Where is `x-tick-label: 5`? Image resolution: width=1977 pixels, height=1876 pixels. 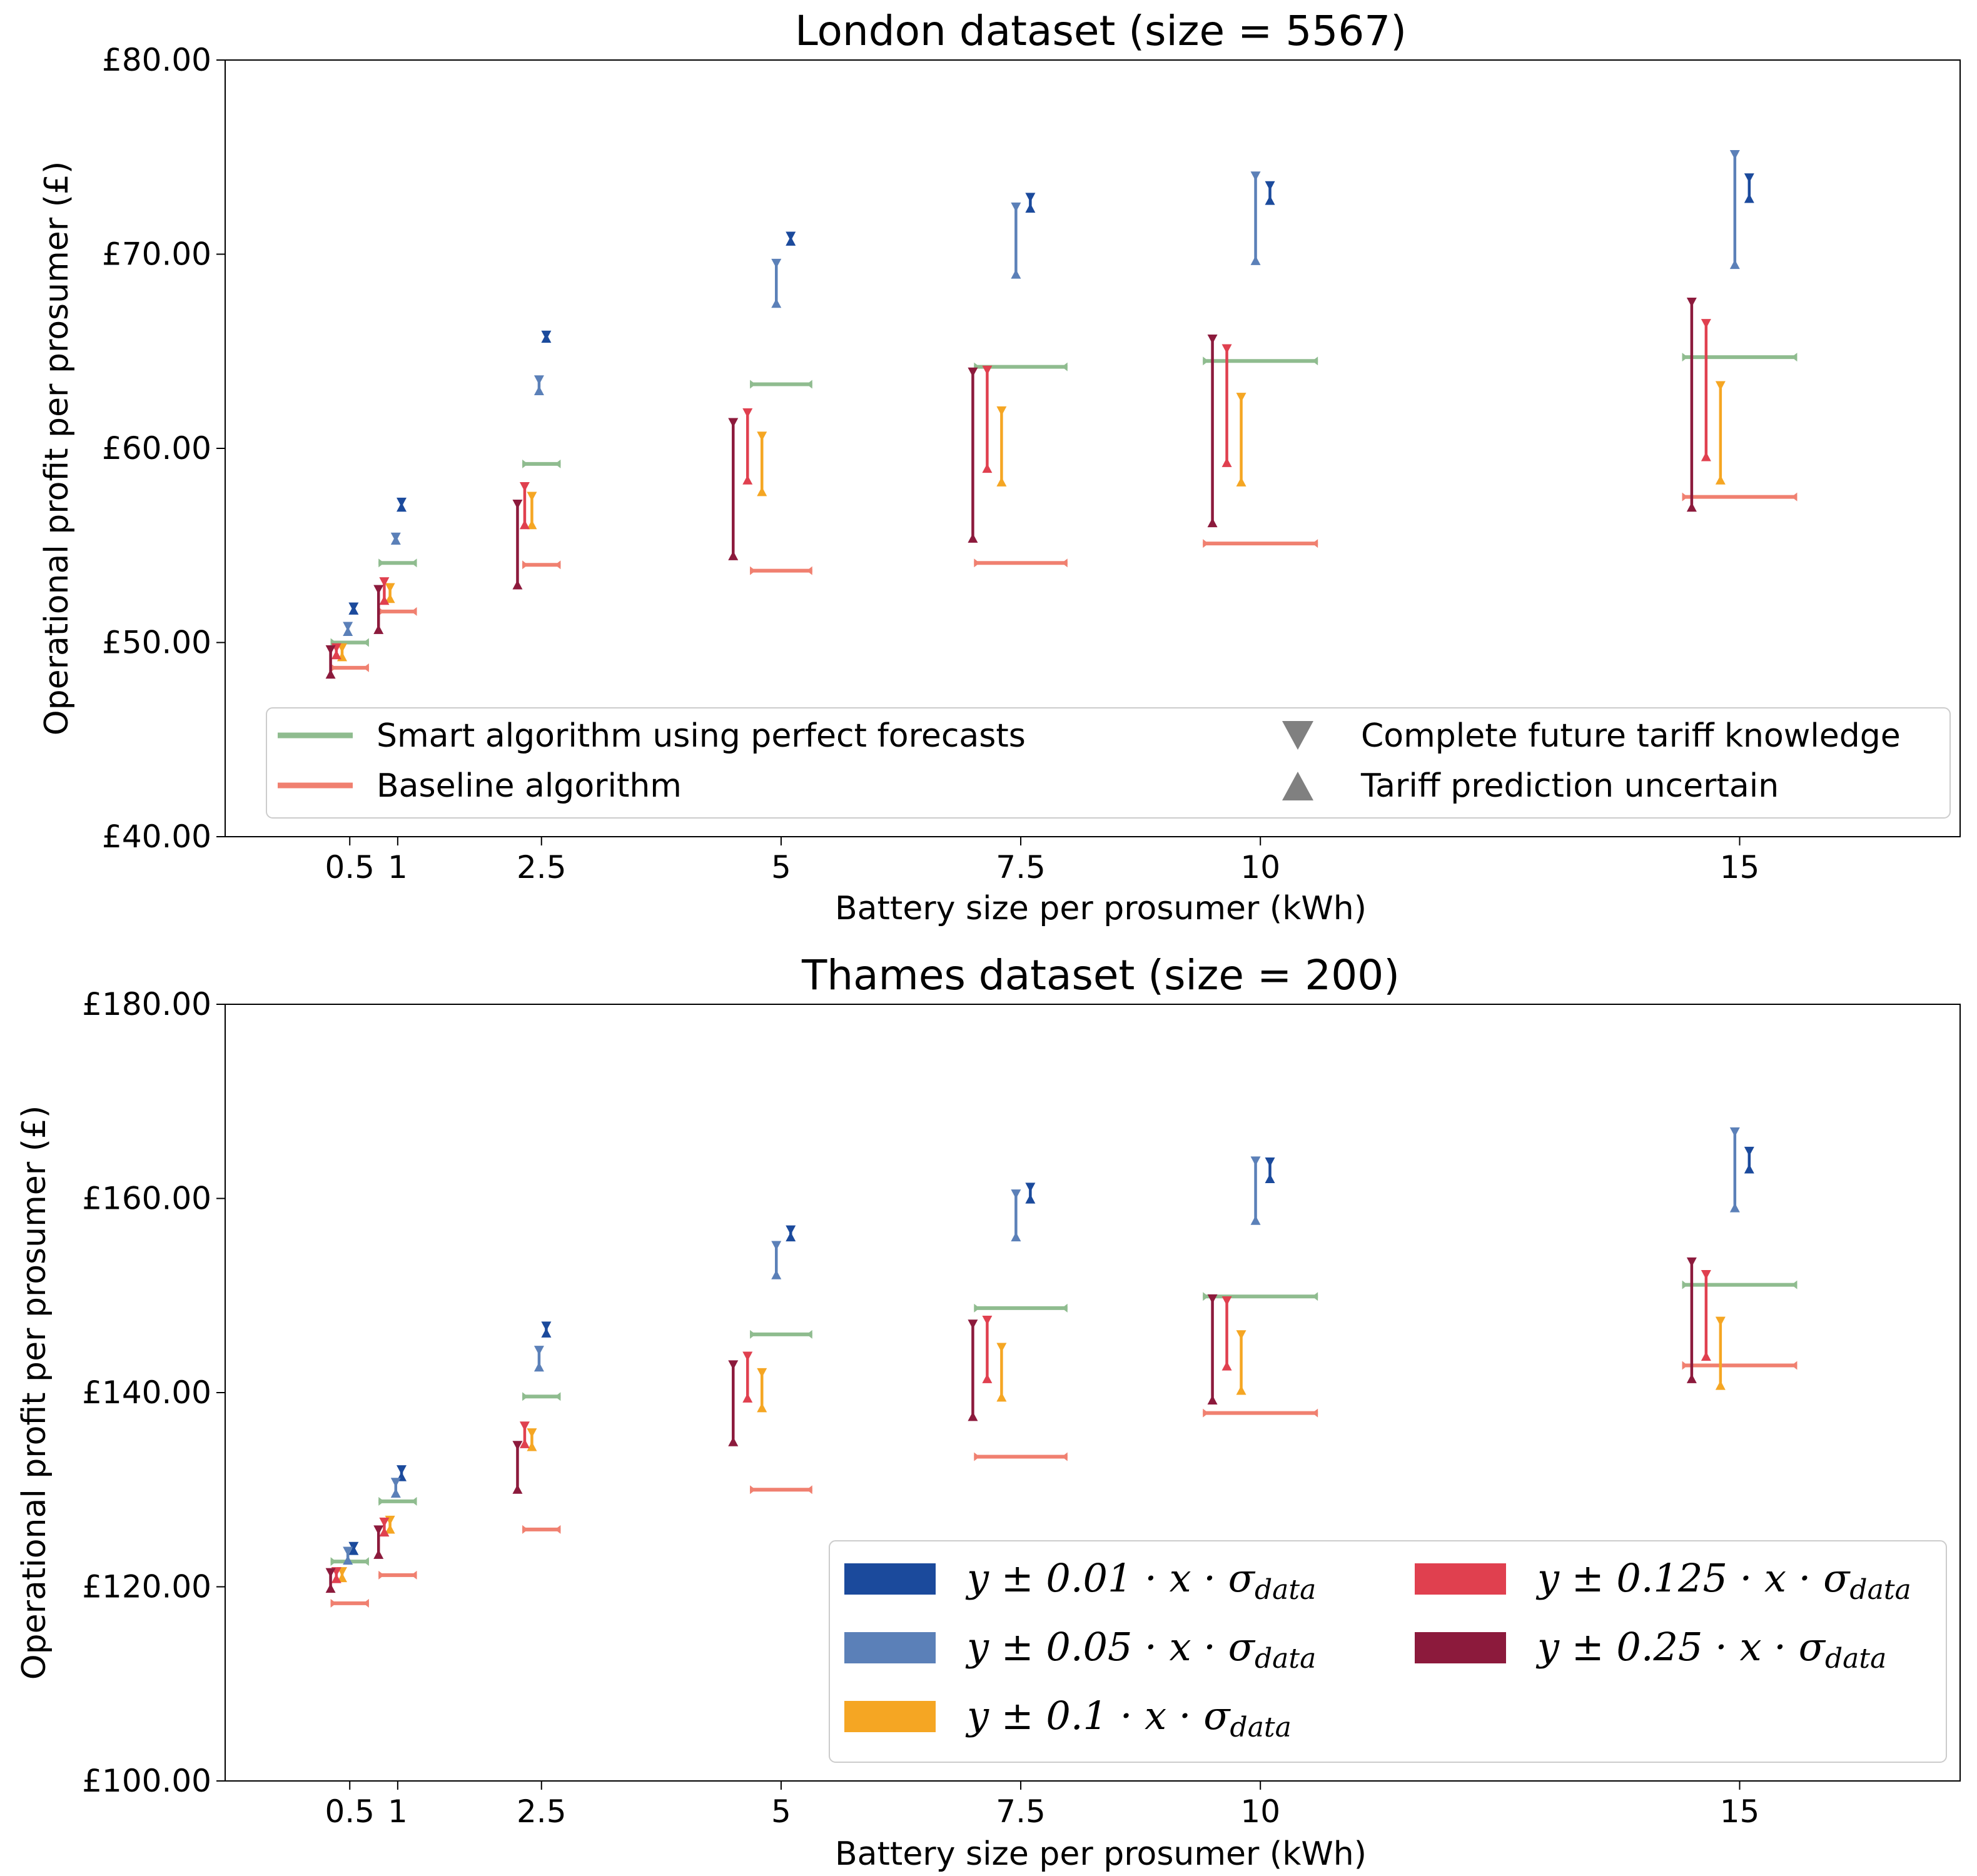
x-tick-label: 5 is located at coordinates (781, 1811).